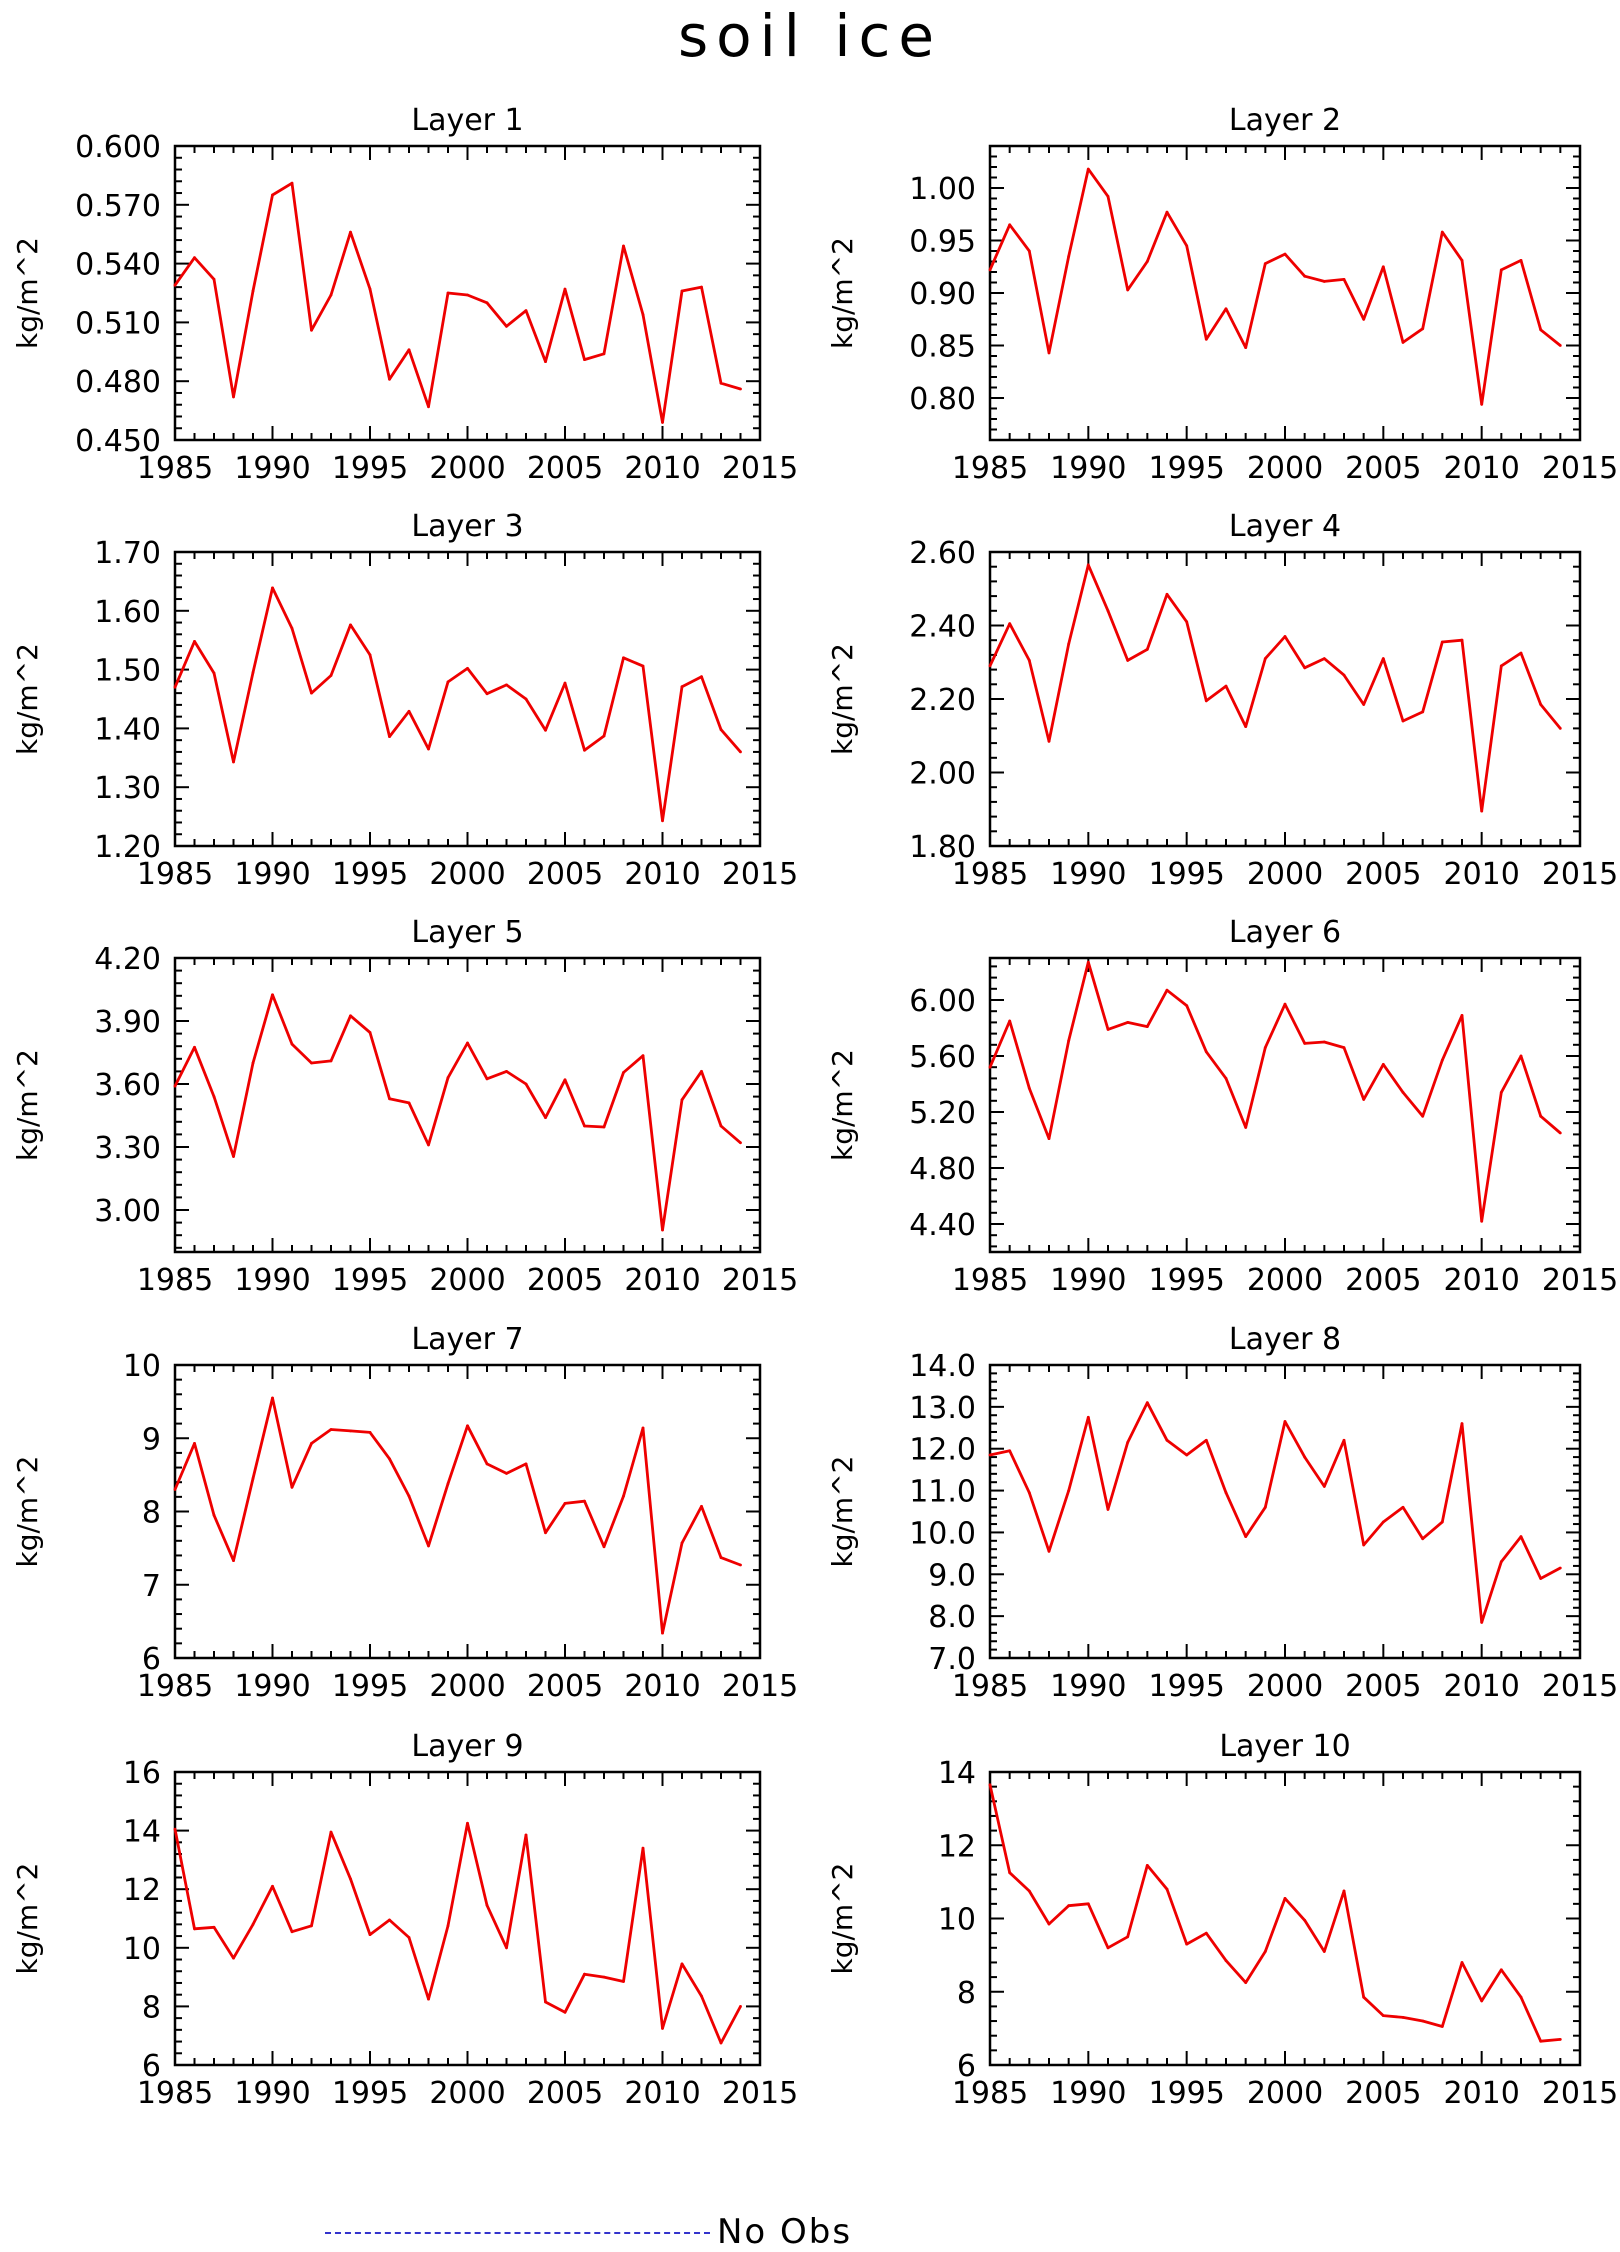 This screenshot has height=2252, width=1620. I want to click on panel-7-xtick-label: 2015, so click(760, 1686).